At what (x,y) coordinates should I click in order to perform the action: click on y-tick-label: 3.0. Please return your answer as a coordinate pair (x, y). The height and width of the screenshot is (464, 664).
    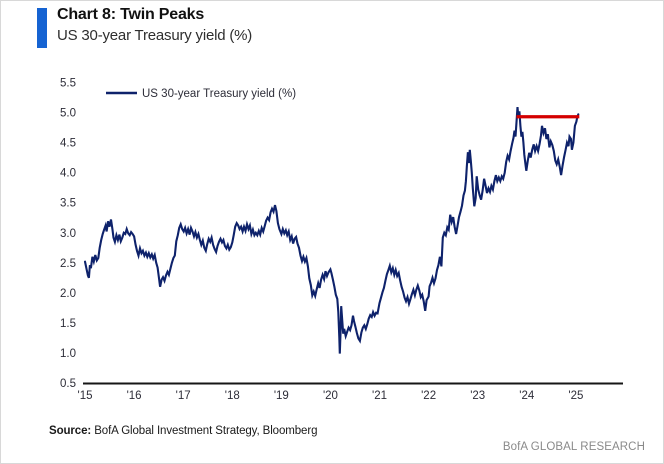
    Looking at the image, I should click on (68, 234).